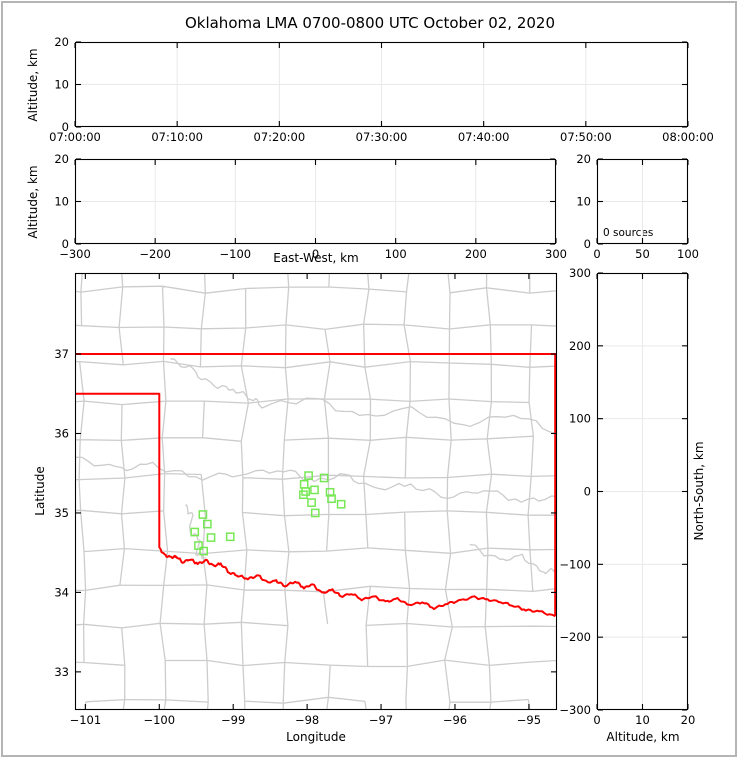 Image resolution: width=738 pixels, height=758 pixels. Describe the element at coordinates (382, 137) in the screenshot. I see `x-tick-label: 07:30:00` at that location.